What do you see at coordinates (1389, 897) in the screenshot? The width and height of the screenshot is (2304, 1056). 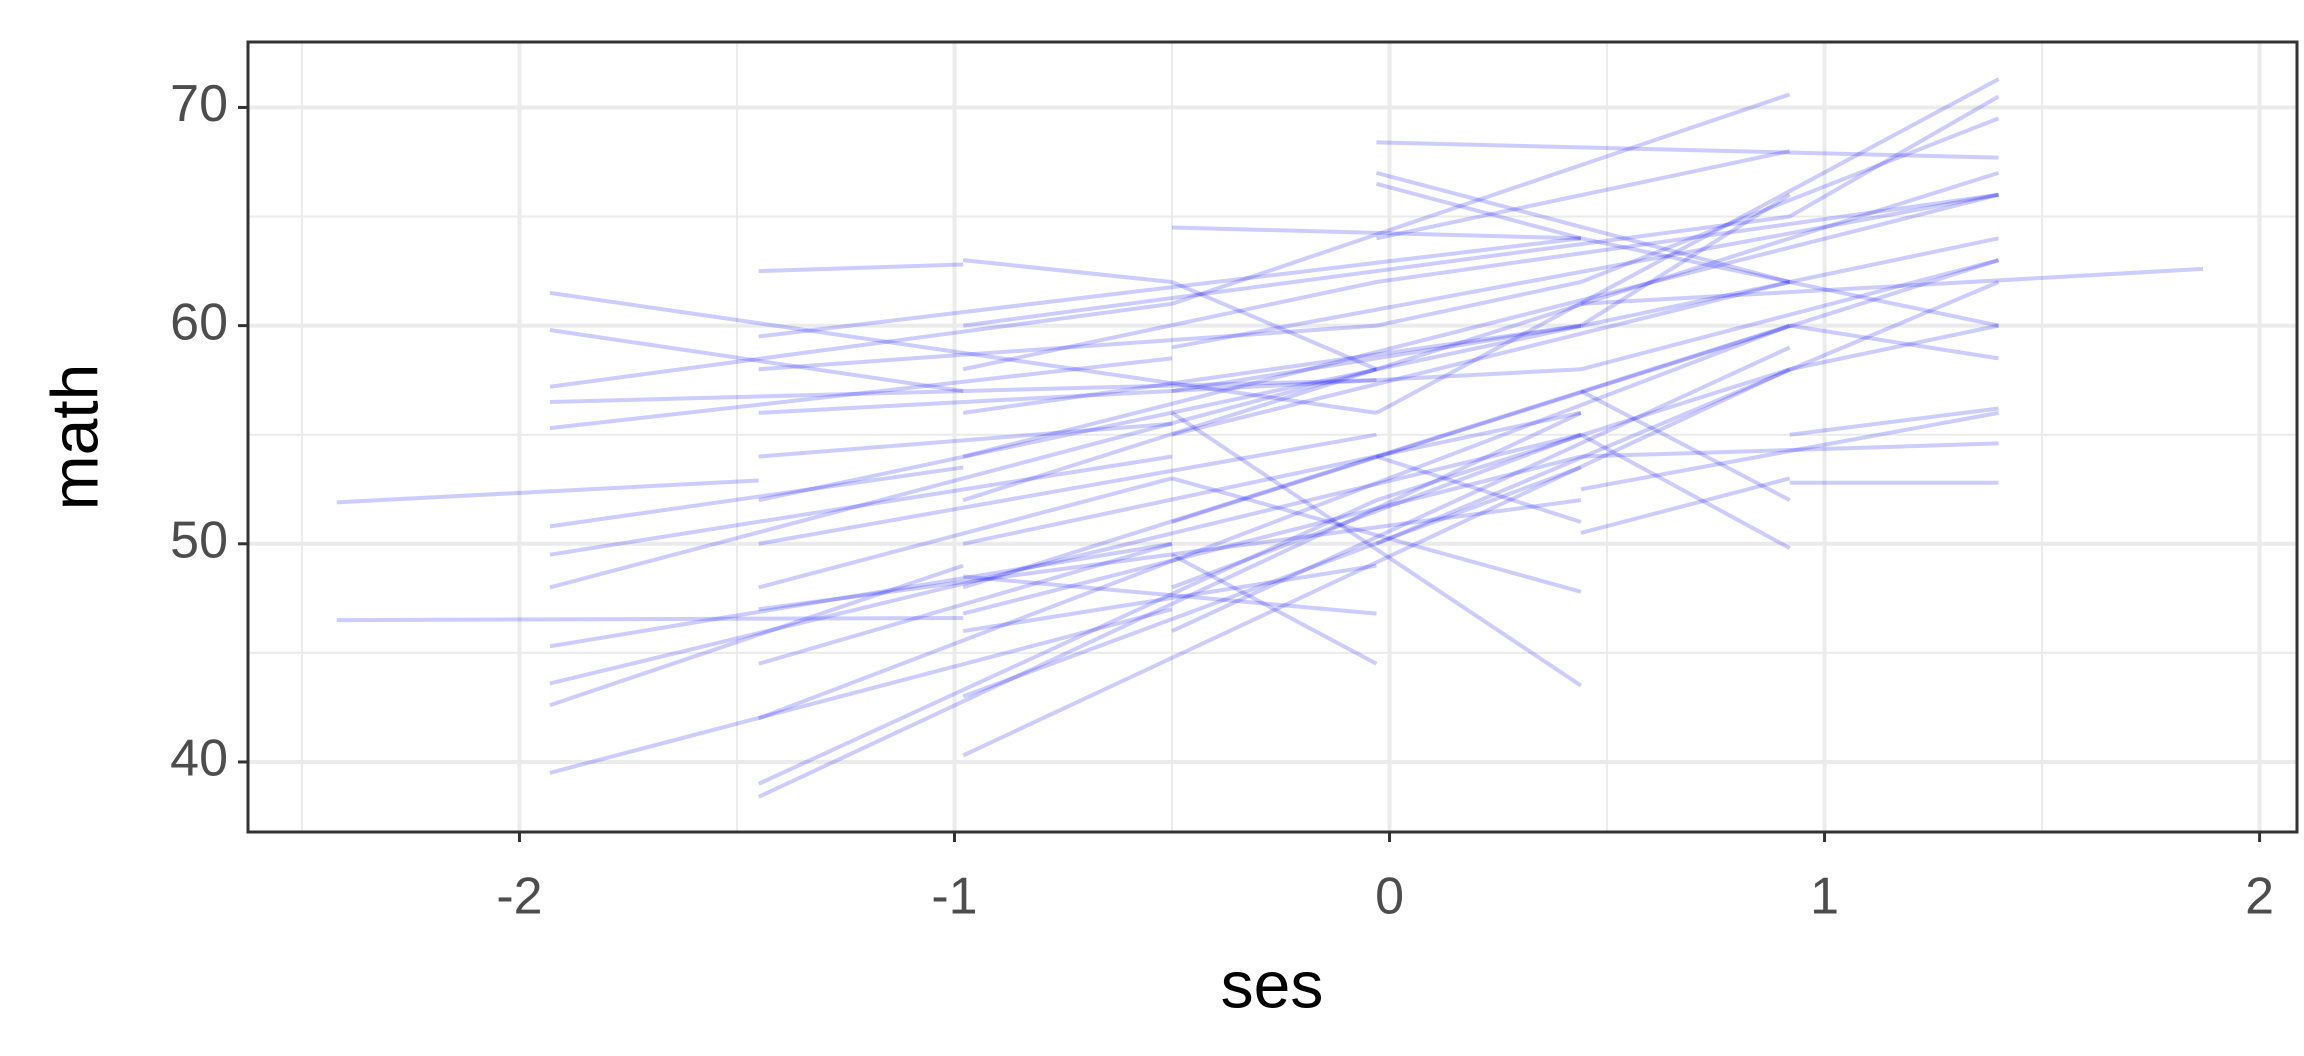 I see `x-tick-label: 0` at bounding box center [1389, 897].